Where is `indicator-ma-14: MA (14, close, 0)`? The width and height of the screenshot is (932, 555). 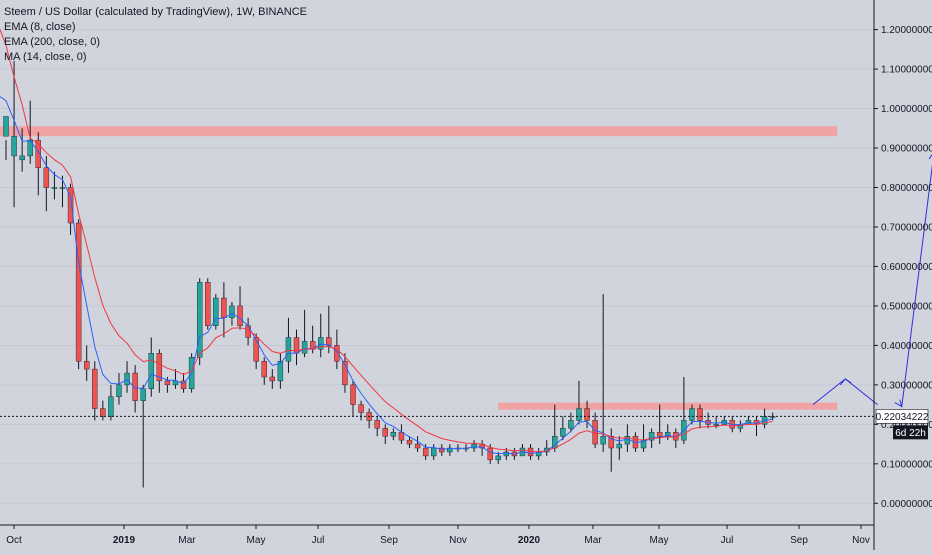
indicator-ma-14: MA (14, close, 0) is located at coordinates (45, 57).